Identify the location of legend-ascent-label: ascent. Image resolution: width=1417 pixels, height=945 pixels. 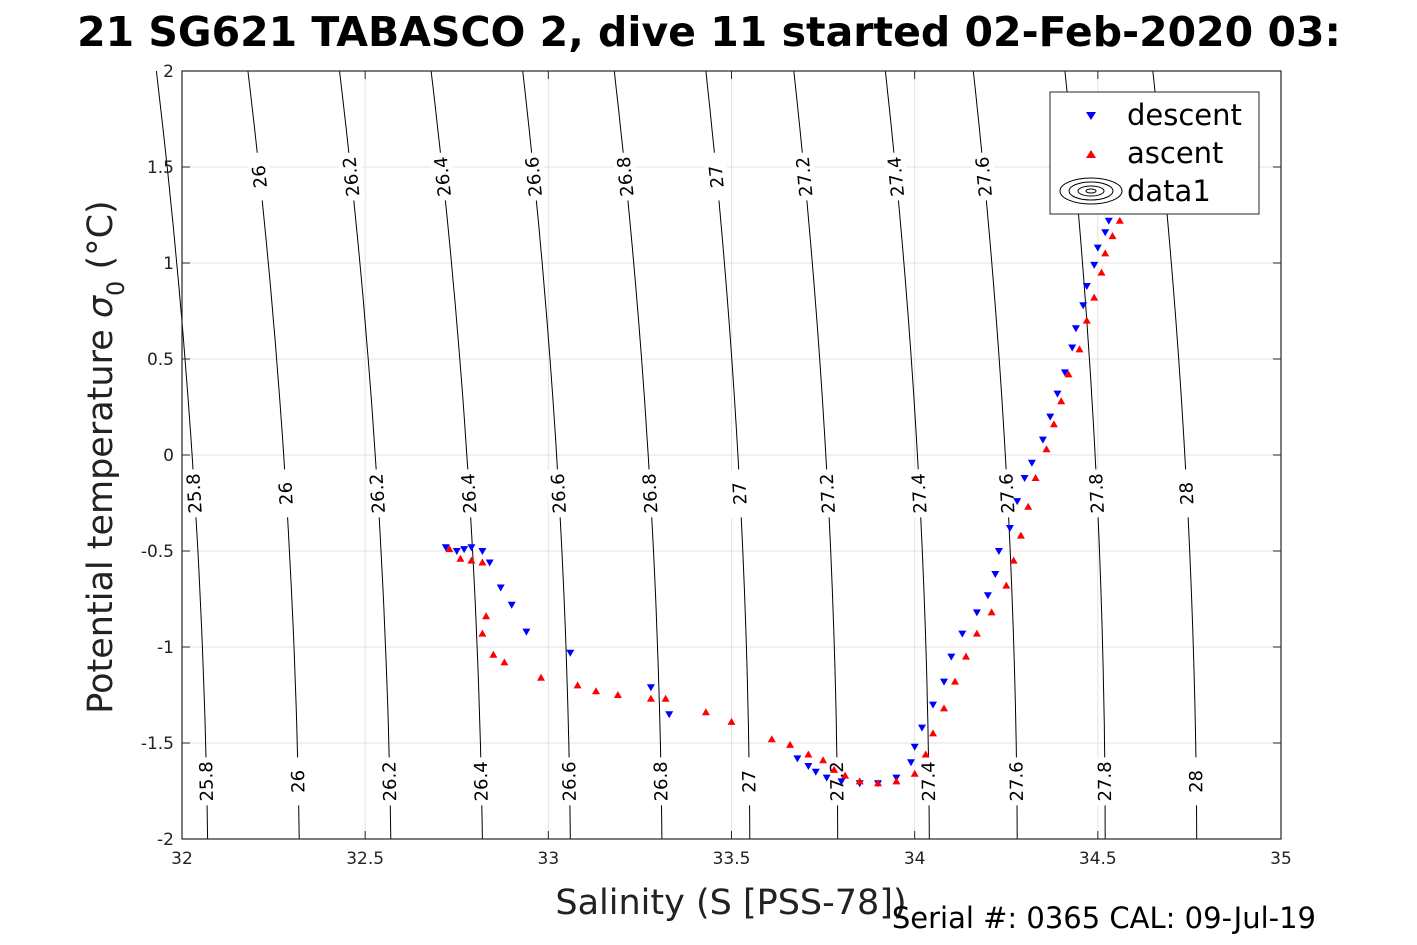
(1175, 153).